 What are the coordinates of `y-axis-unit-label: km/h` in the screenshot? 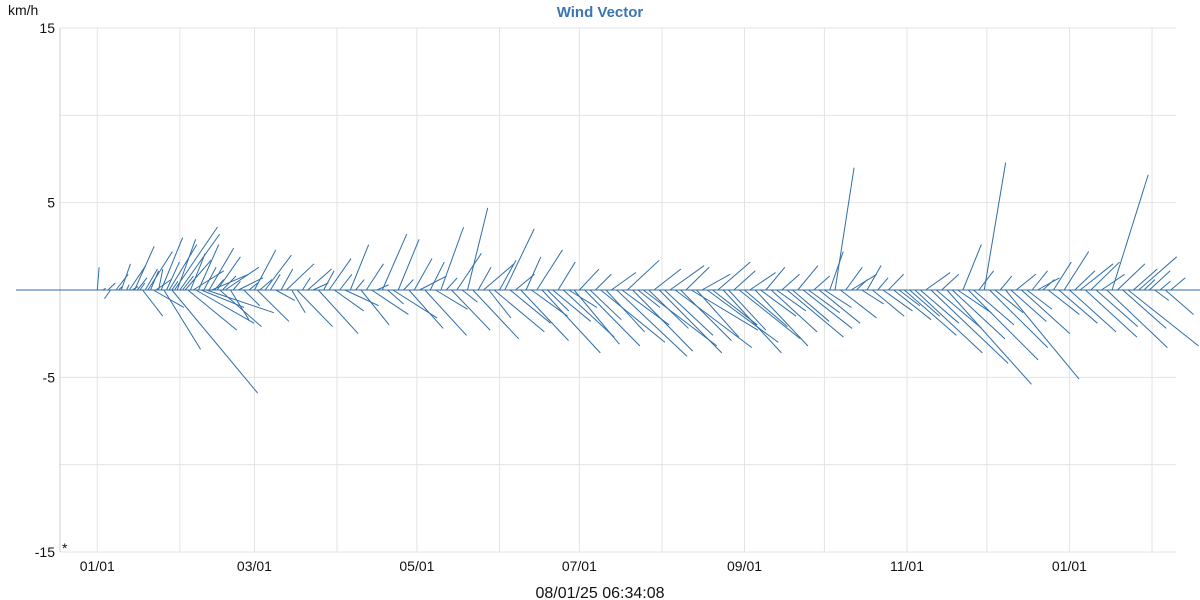 It's located at (23, 10).